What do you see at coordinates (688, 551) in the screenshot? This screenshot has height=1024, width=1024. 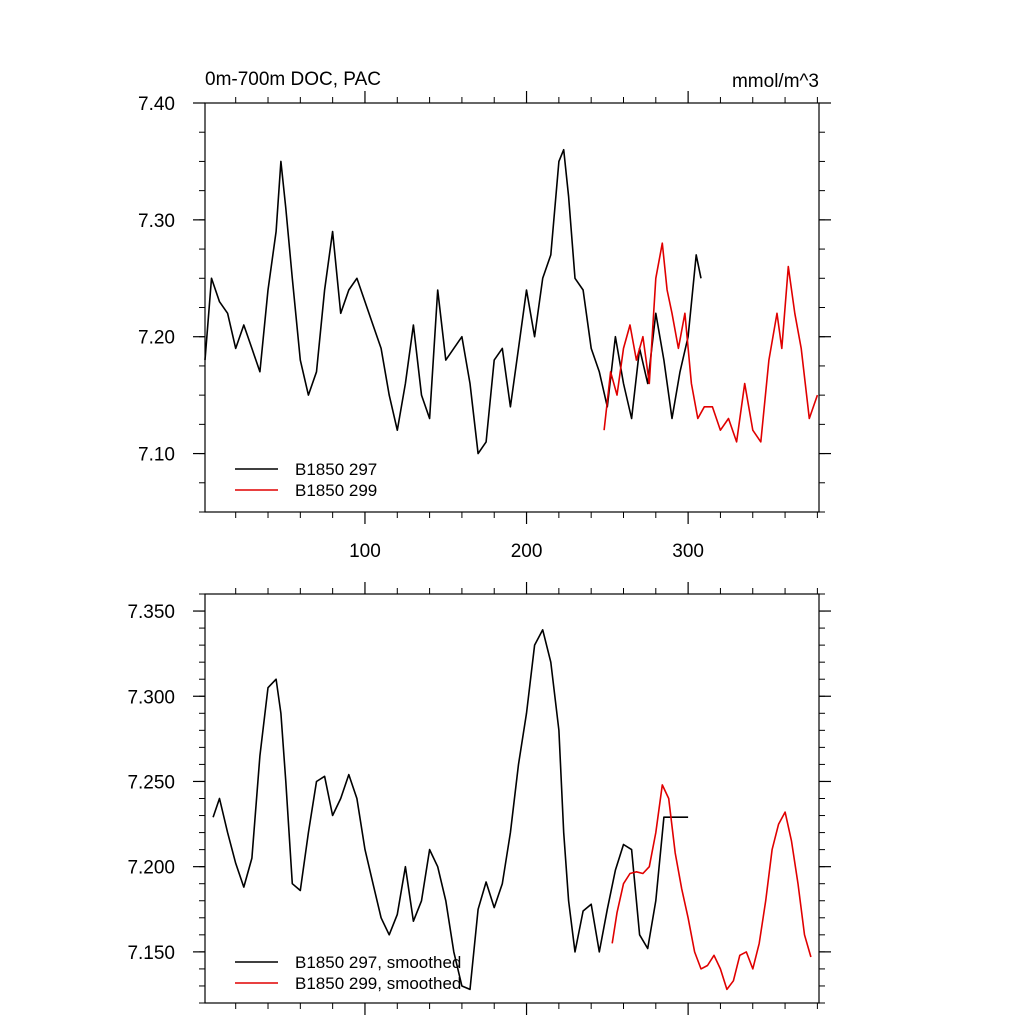 I see `x-tick-label: 300` at bounding box center [688, 551].